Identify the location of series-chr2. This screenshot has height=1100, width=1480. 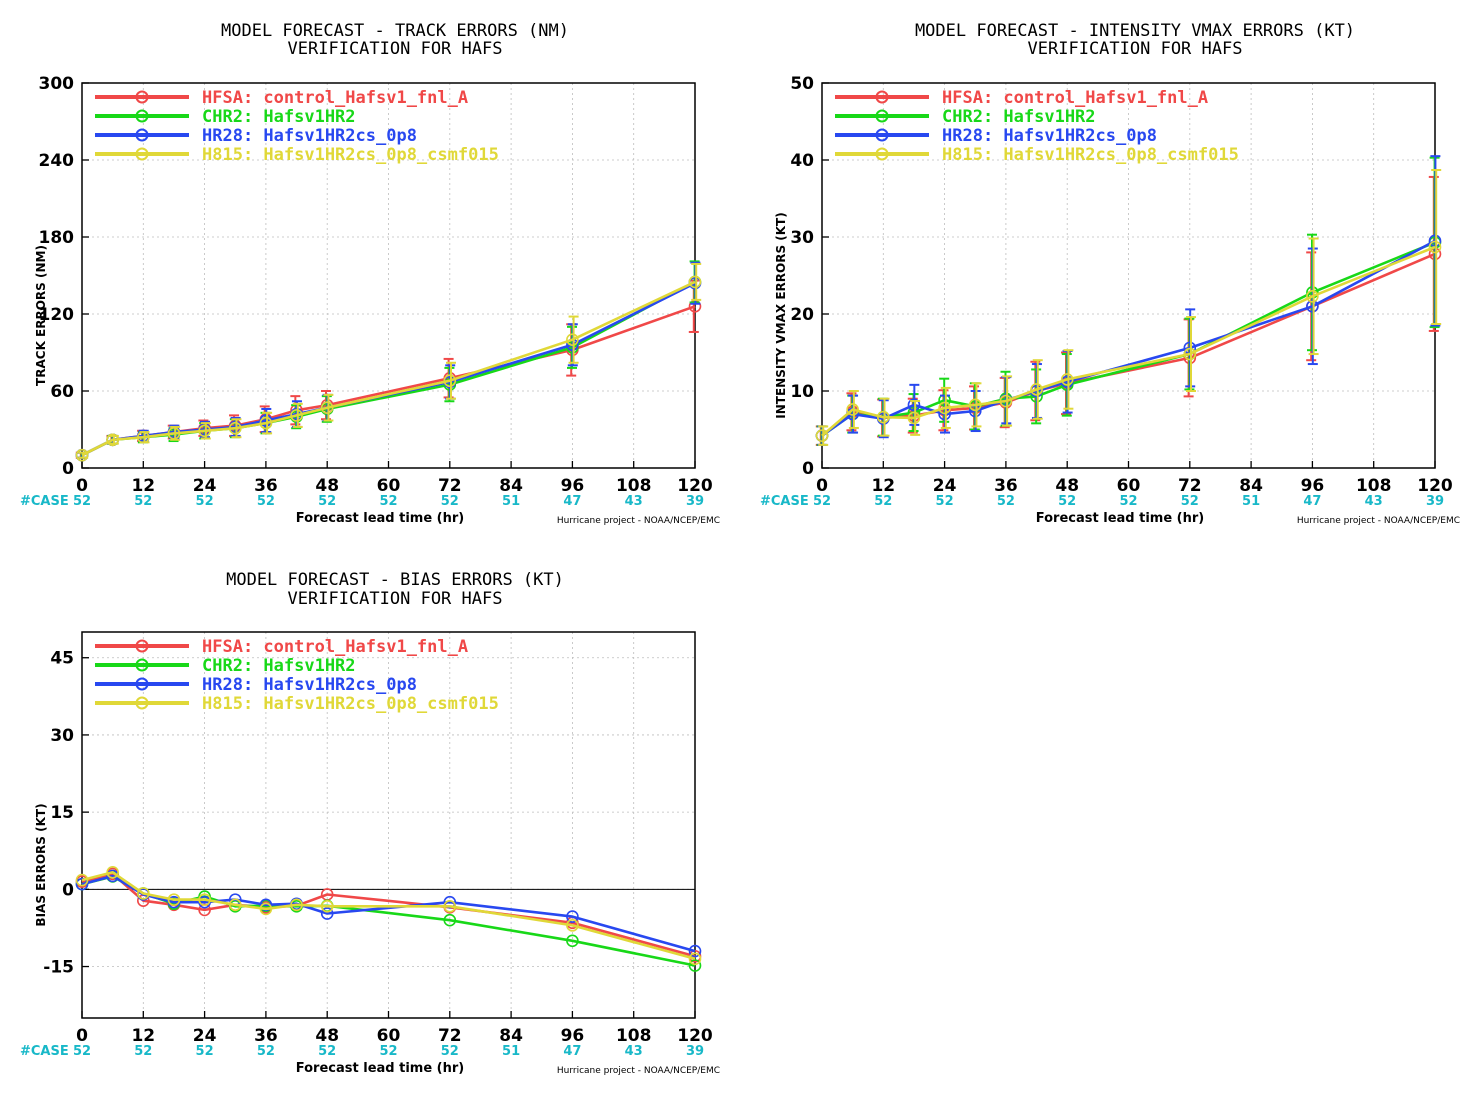
(388, 361).